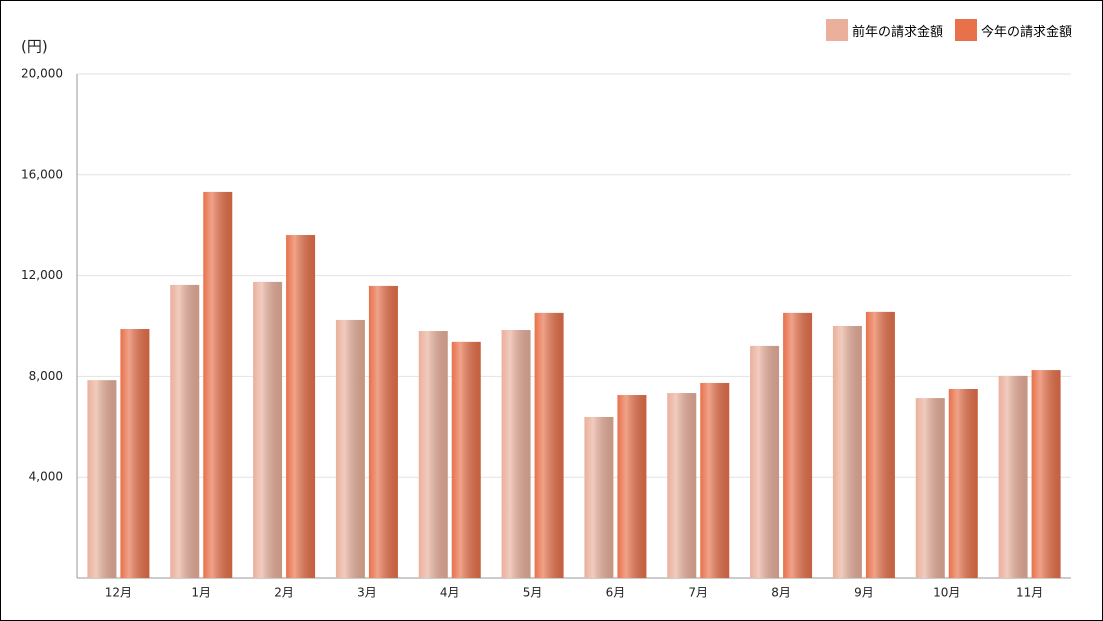 This screenshot has height=621, width=1103. What do you see at coordinates (42, 74) in the screenshot?
I see `y-tick-label: 20,000` at bounding box center [42, 74].